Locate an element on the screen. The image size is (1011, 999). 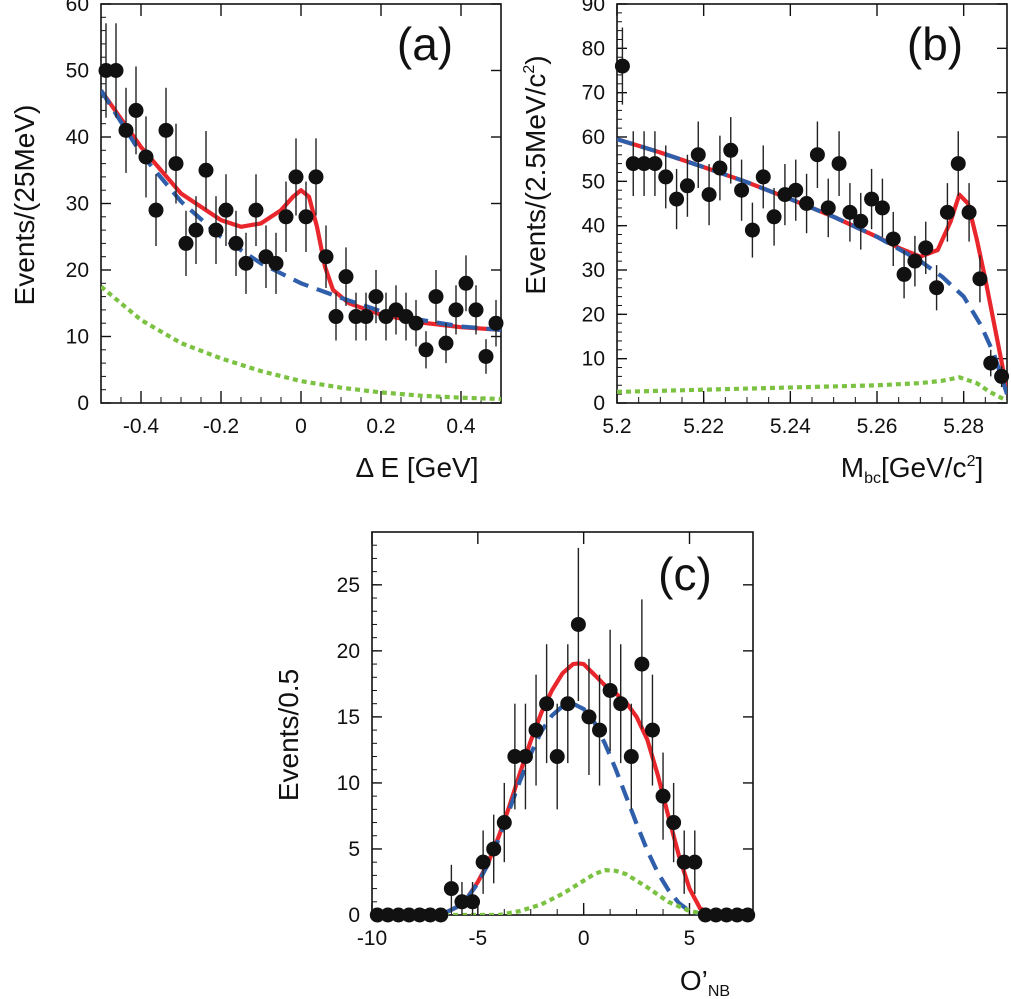
y-tick-label: 90 is located at coordinates (593, 8).